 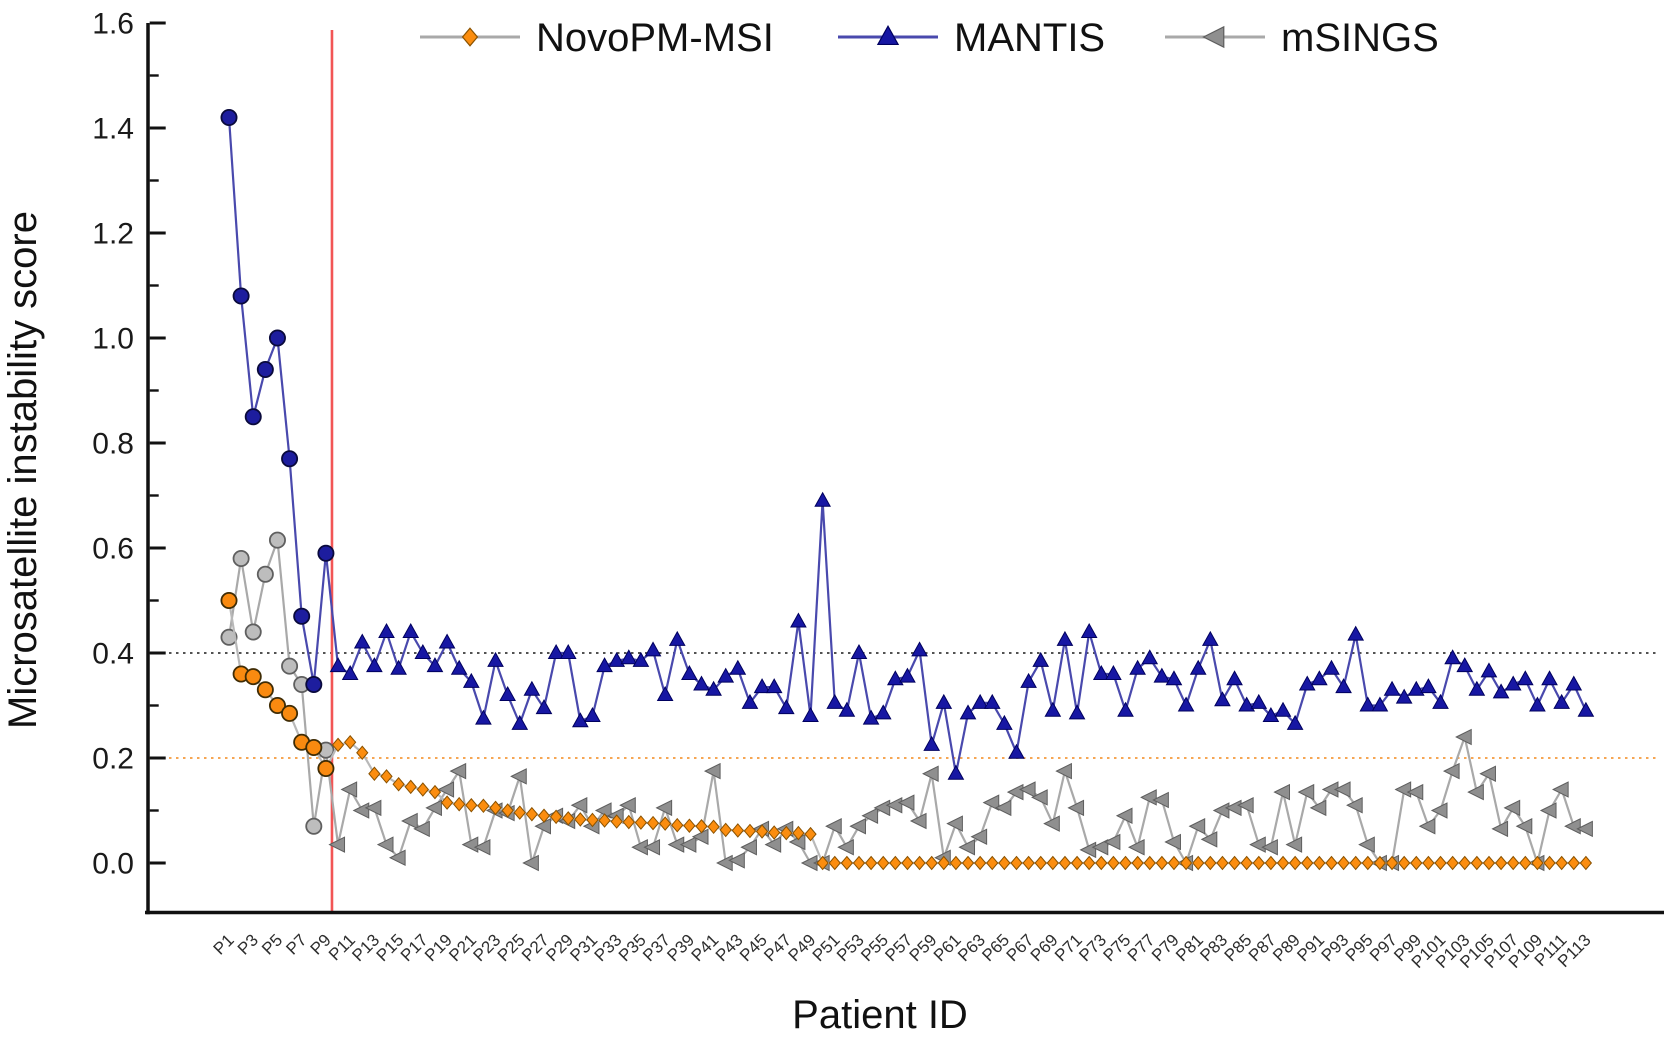 I want to click on legend-triangle-left-icon, so click(x=1213, y=37).